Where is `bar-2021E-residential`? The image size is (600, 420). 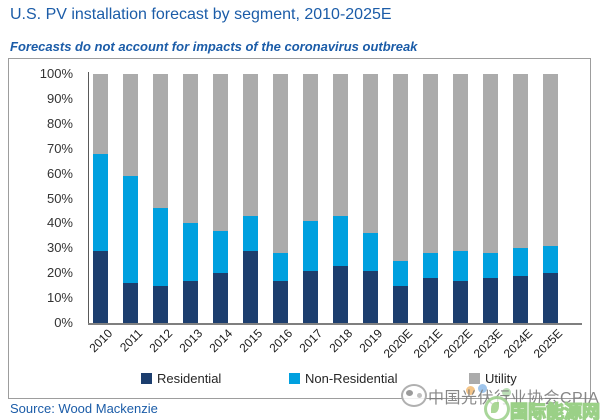 bar-2021E-residential is located at coordinates (430, 300).